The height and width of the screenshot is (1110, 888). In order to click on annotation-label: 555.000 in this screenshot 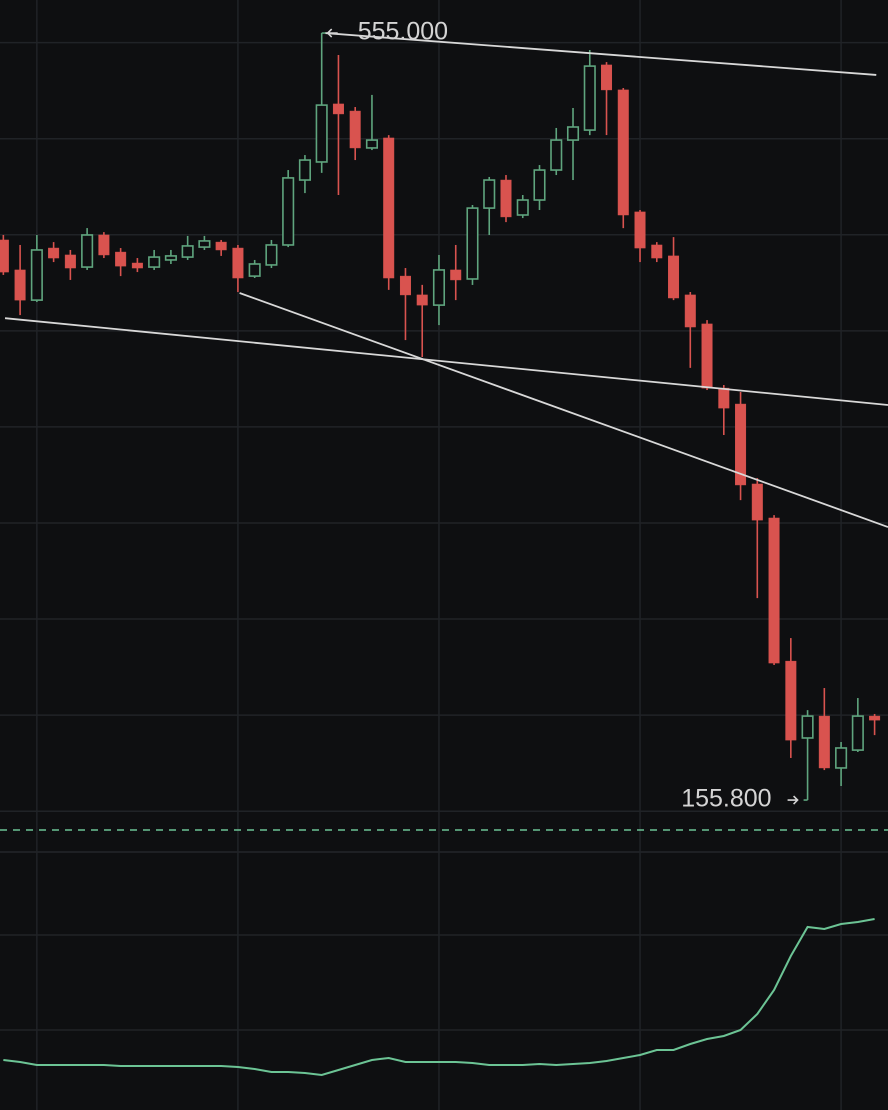, I will do `click(403, 32)`.